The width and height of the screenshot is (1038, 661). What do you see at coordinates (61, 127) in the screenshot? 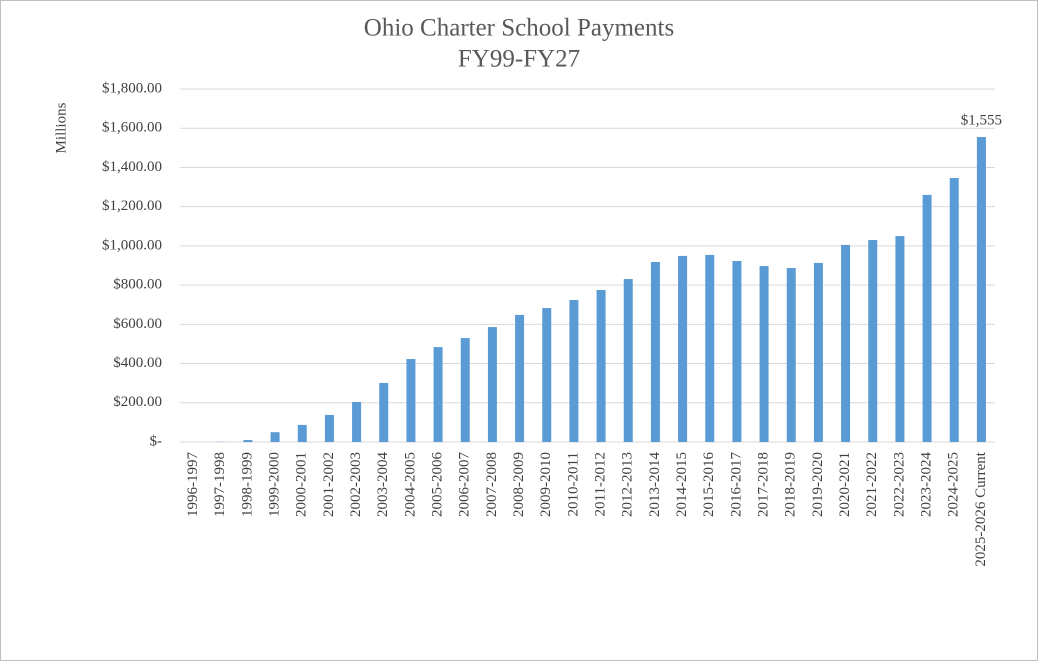
I see `y-axis-label: Millions` at bounding box center [61, 127].